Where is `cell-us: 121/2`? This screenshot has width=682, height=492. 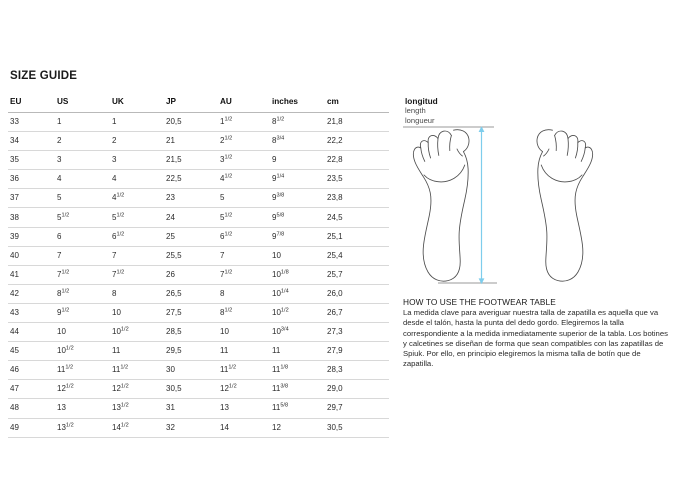
cell-us: 121/2 is located at coordinates (84, 389).